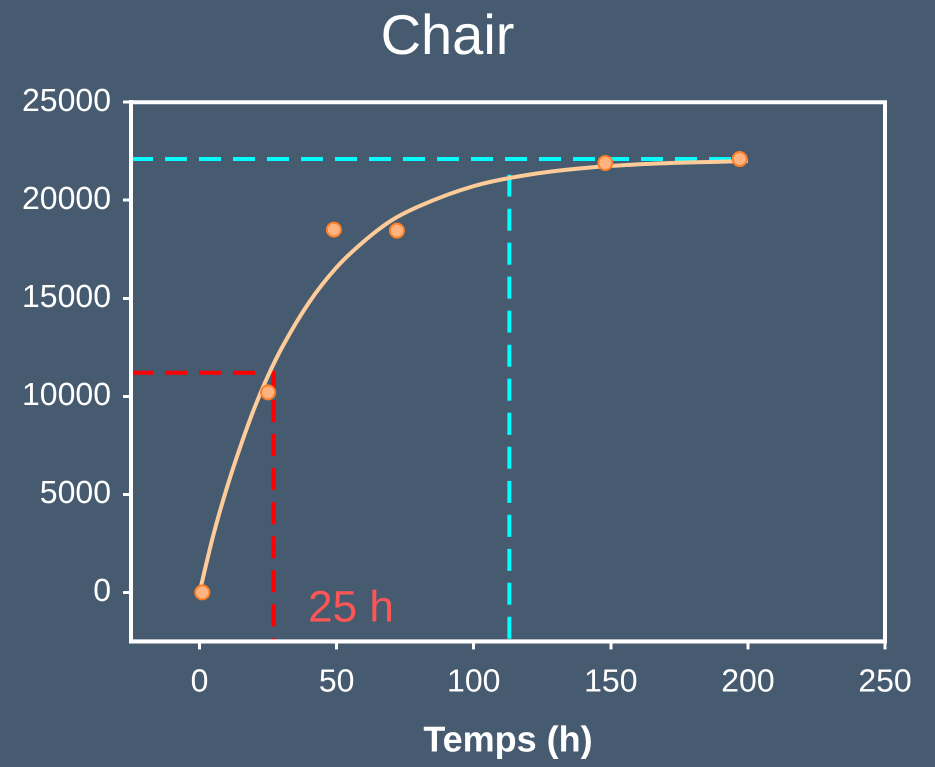  What do you see at coordinates (199, 680) in the screenshot?
I see `x-tick-label: 0` at bounding box center [199, 680].